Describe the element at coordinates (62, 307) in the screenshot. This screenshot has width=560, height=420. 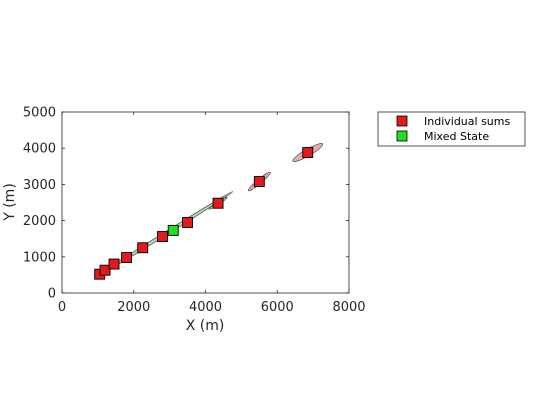
I see `x-tick-label: 0` at that location.